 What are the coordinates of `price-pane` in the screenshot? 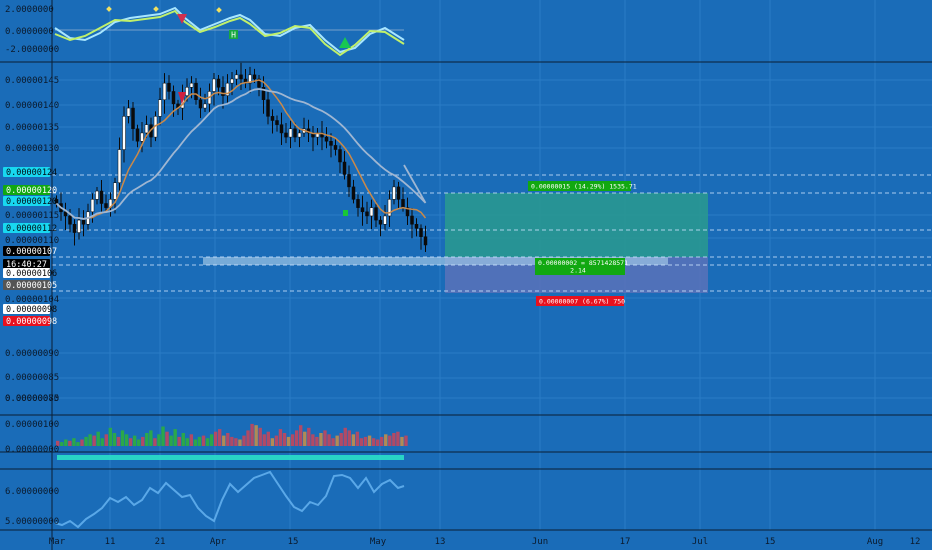 It's located at (241, 157).